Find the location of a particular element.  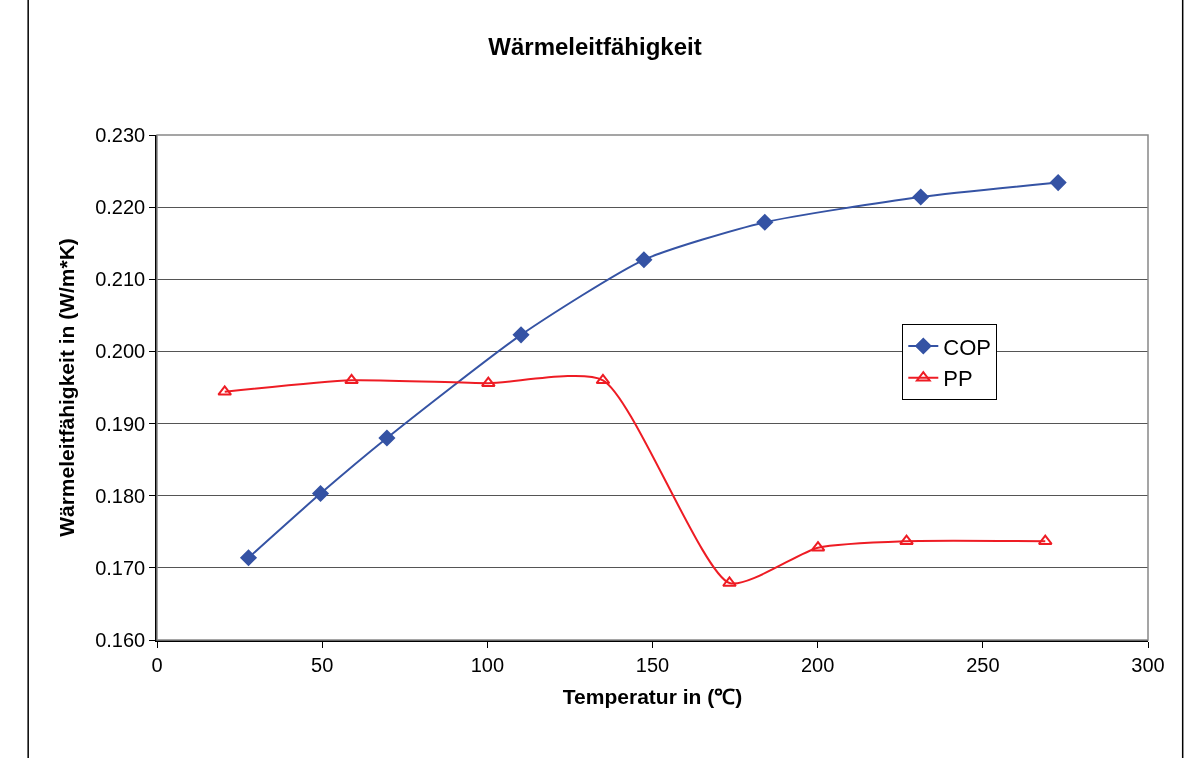

x-tick-label: 200 is located at coordinates (817, 664).